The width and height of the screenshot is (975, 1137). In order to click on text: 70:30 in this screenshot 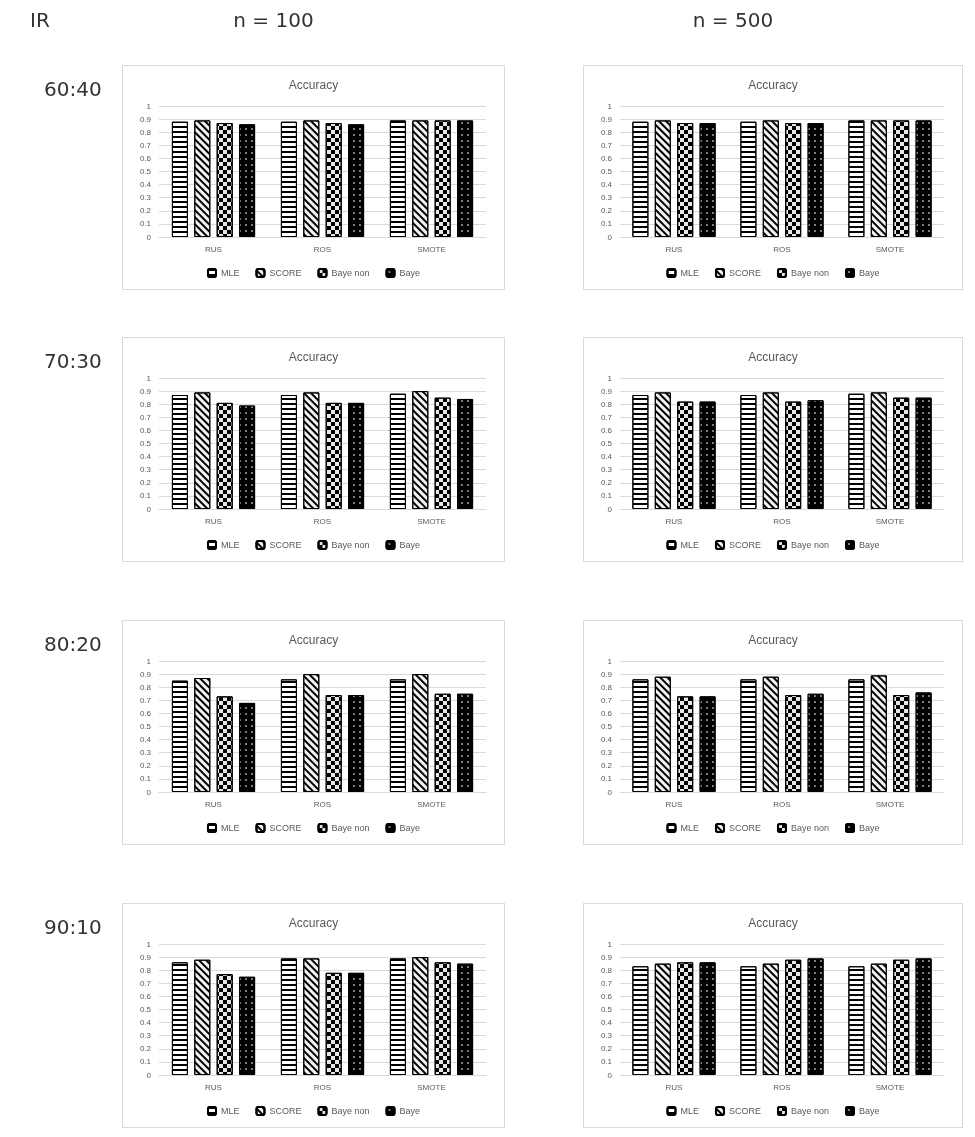, I will do `click(73, 361)`.